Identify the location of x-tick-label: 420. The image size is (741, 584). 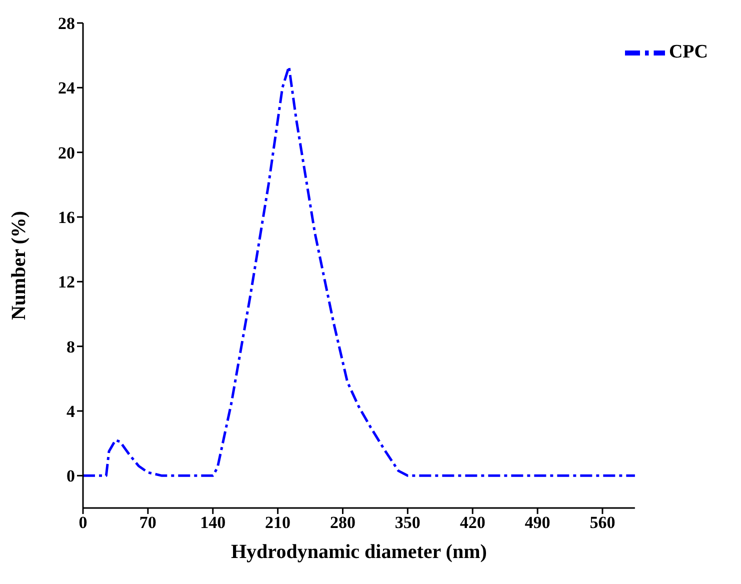
(473, 522).